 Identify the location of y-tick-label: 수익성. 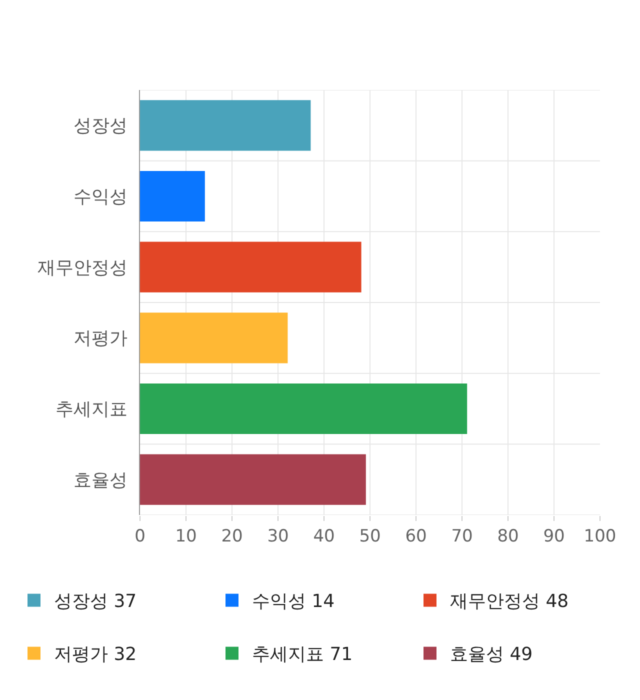
(100, 197).